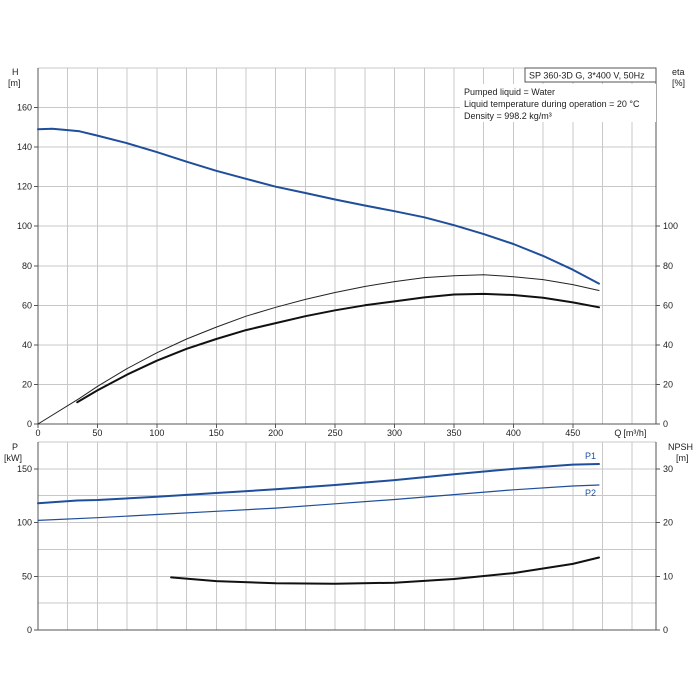  I want to click on x-tick-label: 400, so click(513, 433).